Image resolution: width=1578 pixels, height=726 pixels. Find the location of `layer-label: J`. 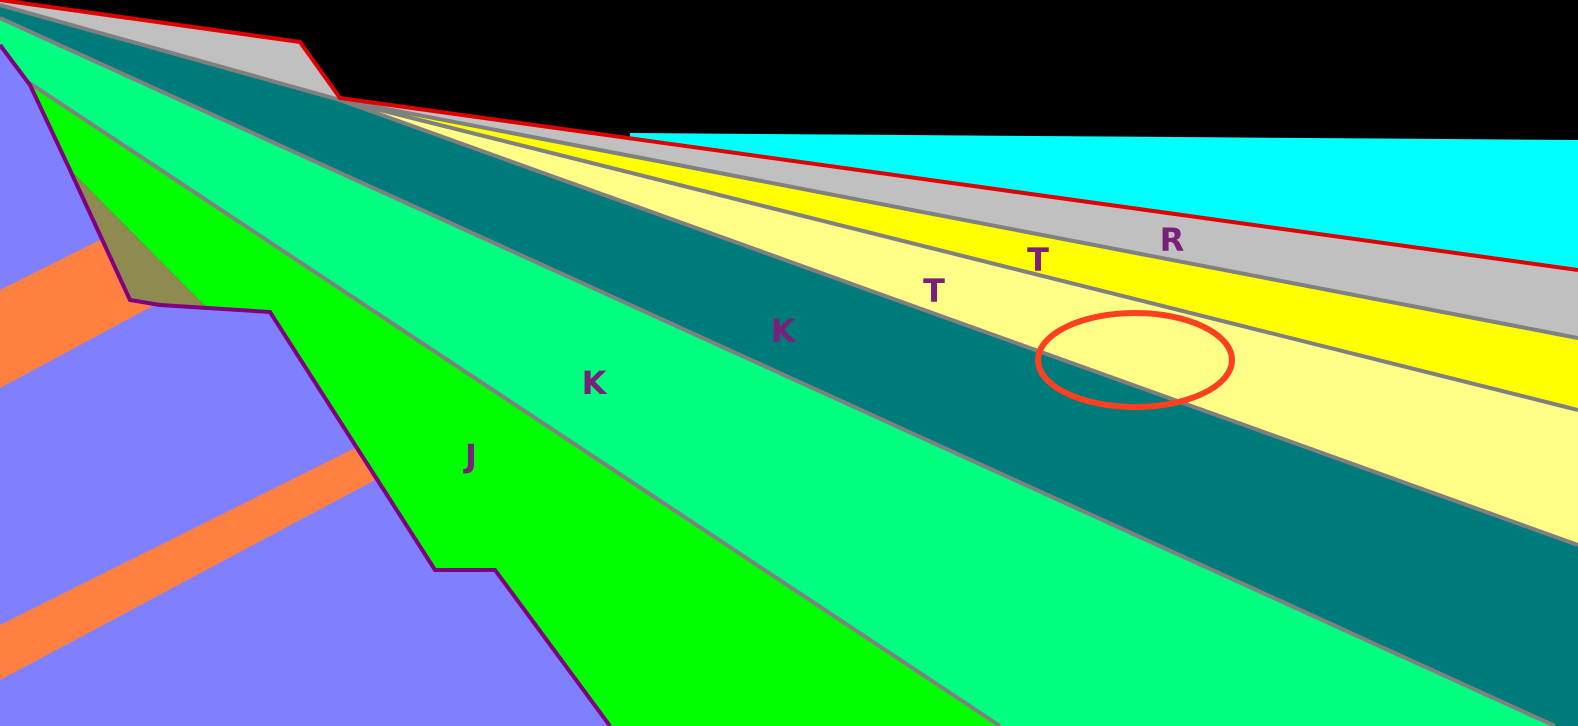

layer-label: J is located at coordinates (470, 456).